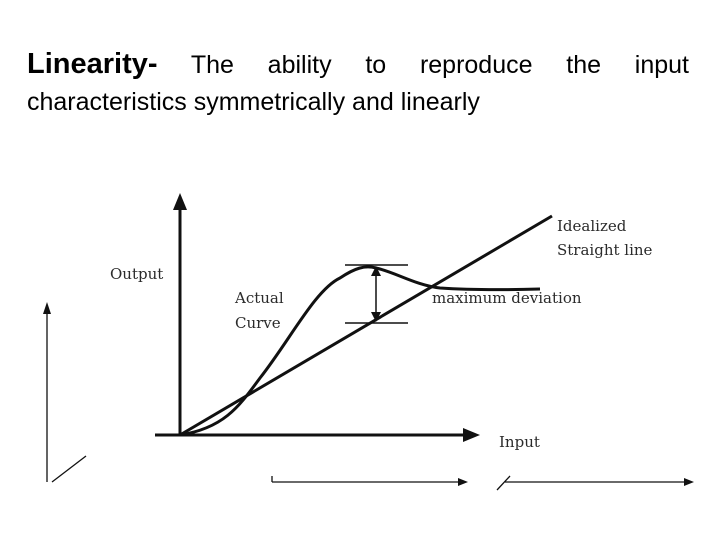 This screenshot has height=540, width=720. Describe the element at coordinates (136, 274) in the screenshot. I see `output-axis-label: Output` at that location.